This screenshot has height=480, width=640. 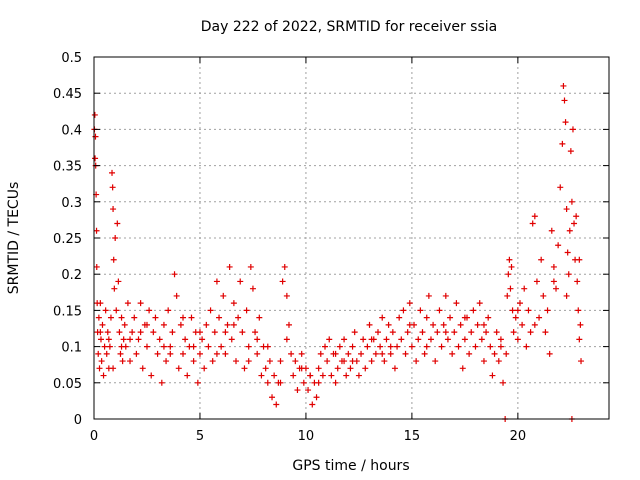 I want to click on x-tick-label: 10, so click(x=306, y=436).